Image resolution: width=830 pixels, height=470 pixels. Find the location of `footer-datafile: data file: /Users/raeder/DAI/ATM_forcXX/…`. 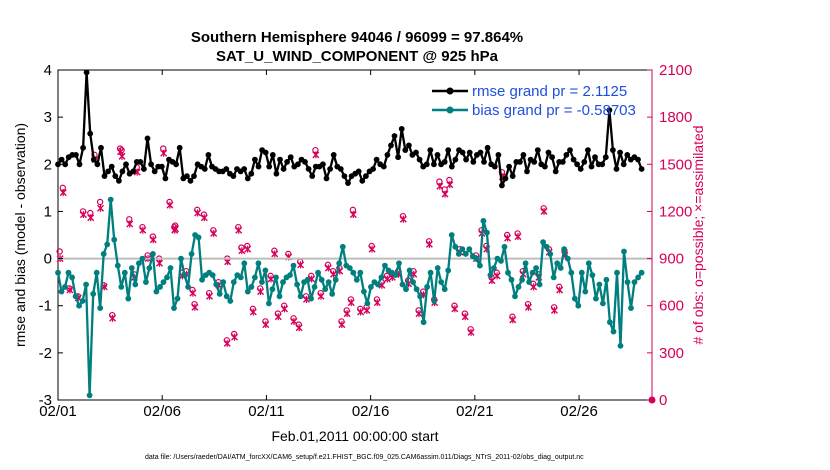

footer-datafile: data file: /Users/raeder/DAI/ATM_forcXX/… is located at coordinates (364, 457).